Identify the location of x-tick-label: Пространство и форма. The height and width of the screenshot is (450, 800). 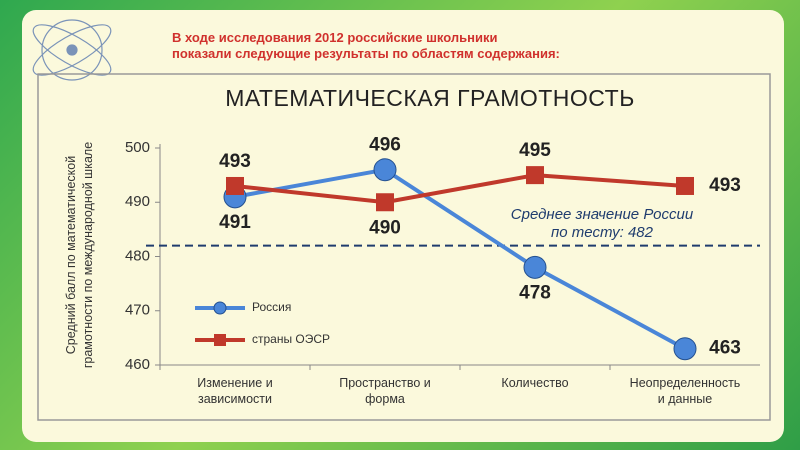
(385, 391).